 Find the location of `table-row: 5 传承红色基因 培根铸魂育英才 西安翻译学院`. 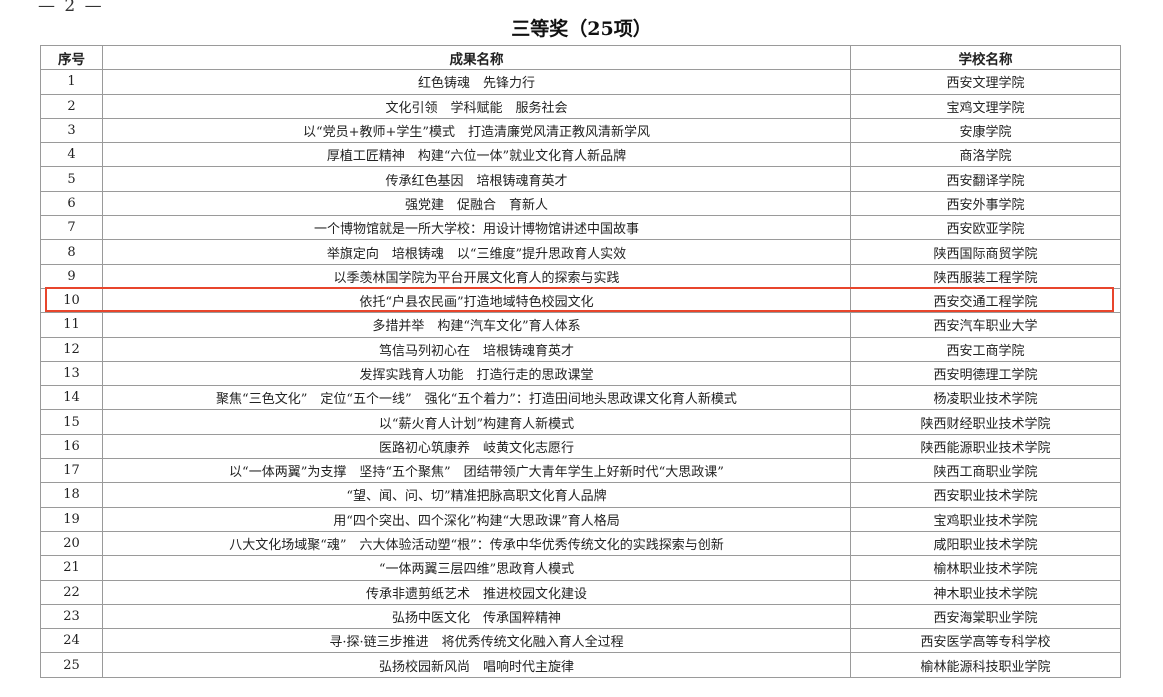

table-row: 5 传承红色基因 培根铸魂育英才 西安翻译学院 is located at coordinates (580, 179).